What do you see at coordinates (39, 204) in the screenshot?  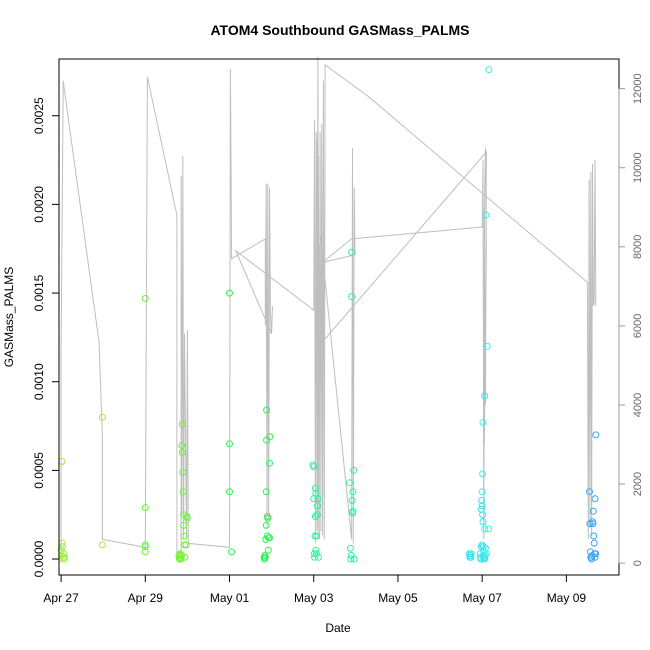 I see `y-tick-label: 0.0020` at bounding box center [39, 204].